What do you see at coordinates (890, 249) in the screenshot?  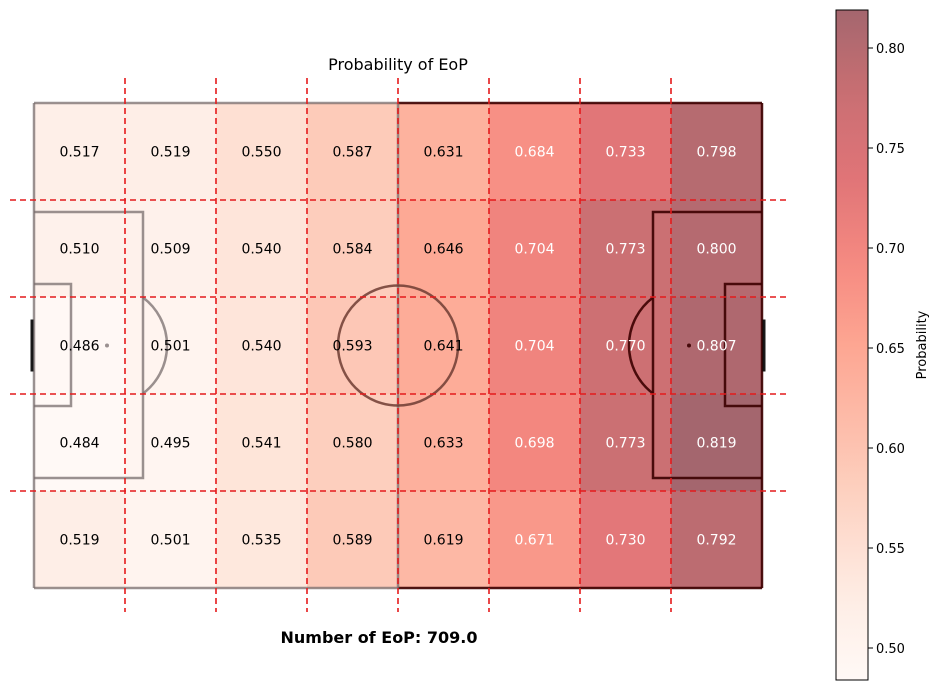 I see `colorbar-tick-label: 0.70` at bounding box center [890, 249].